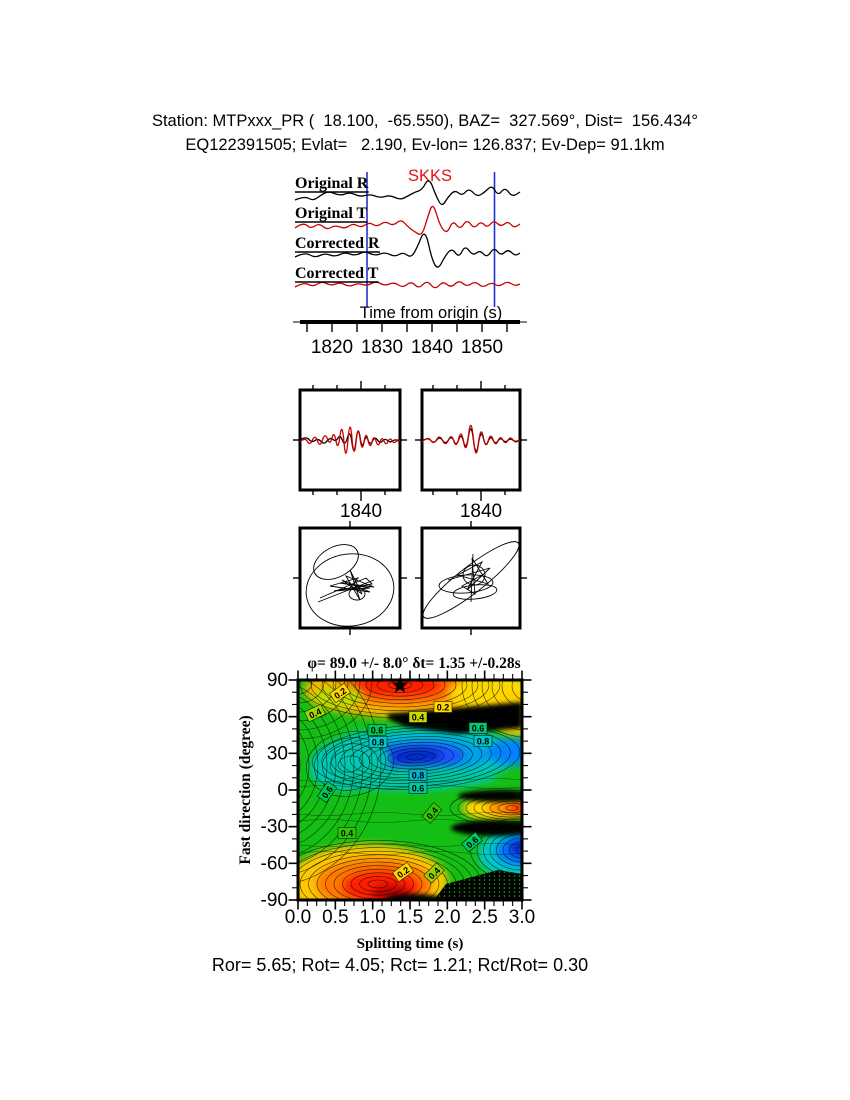 Image resolution: width=850 pixels, height=1100 pixels. What do you see at coordinates (332, 347) in the screenshot?
I see `time-tick-label: 1820` at bounding box center [332, 347].